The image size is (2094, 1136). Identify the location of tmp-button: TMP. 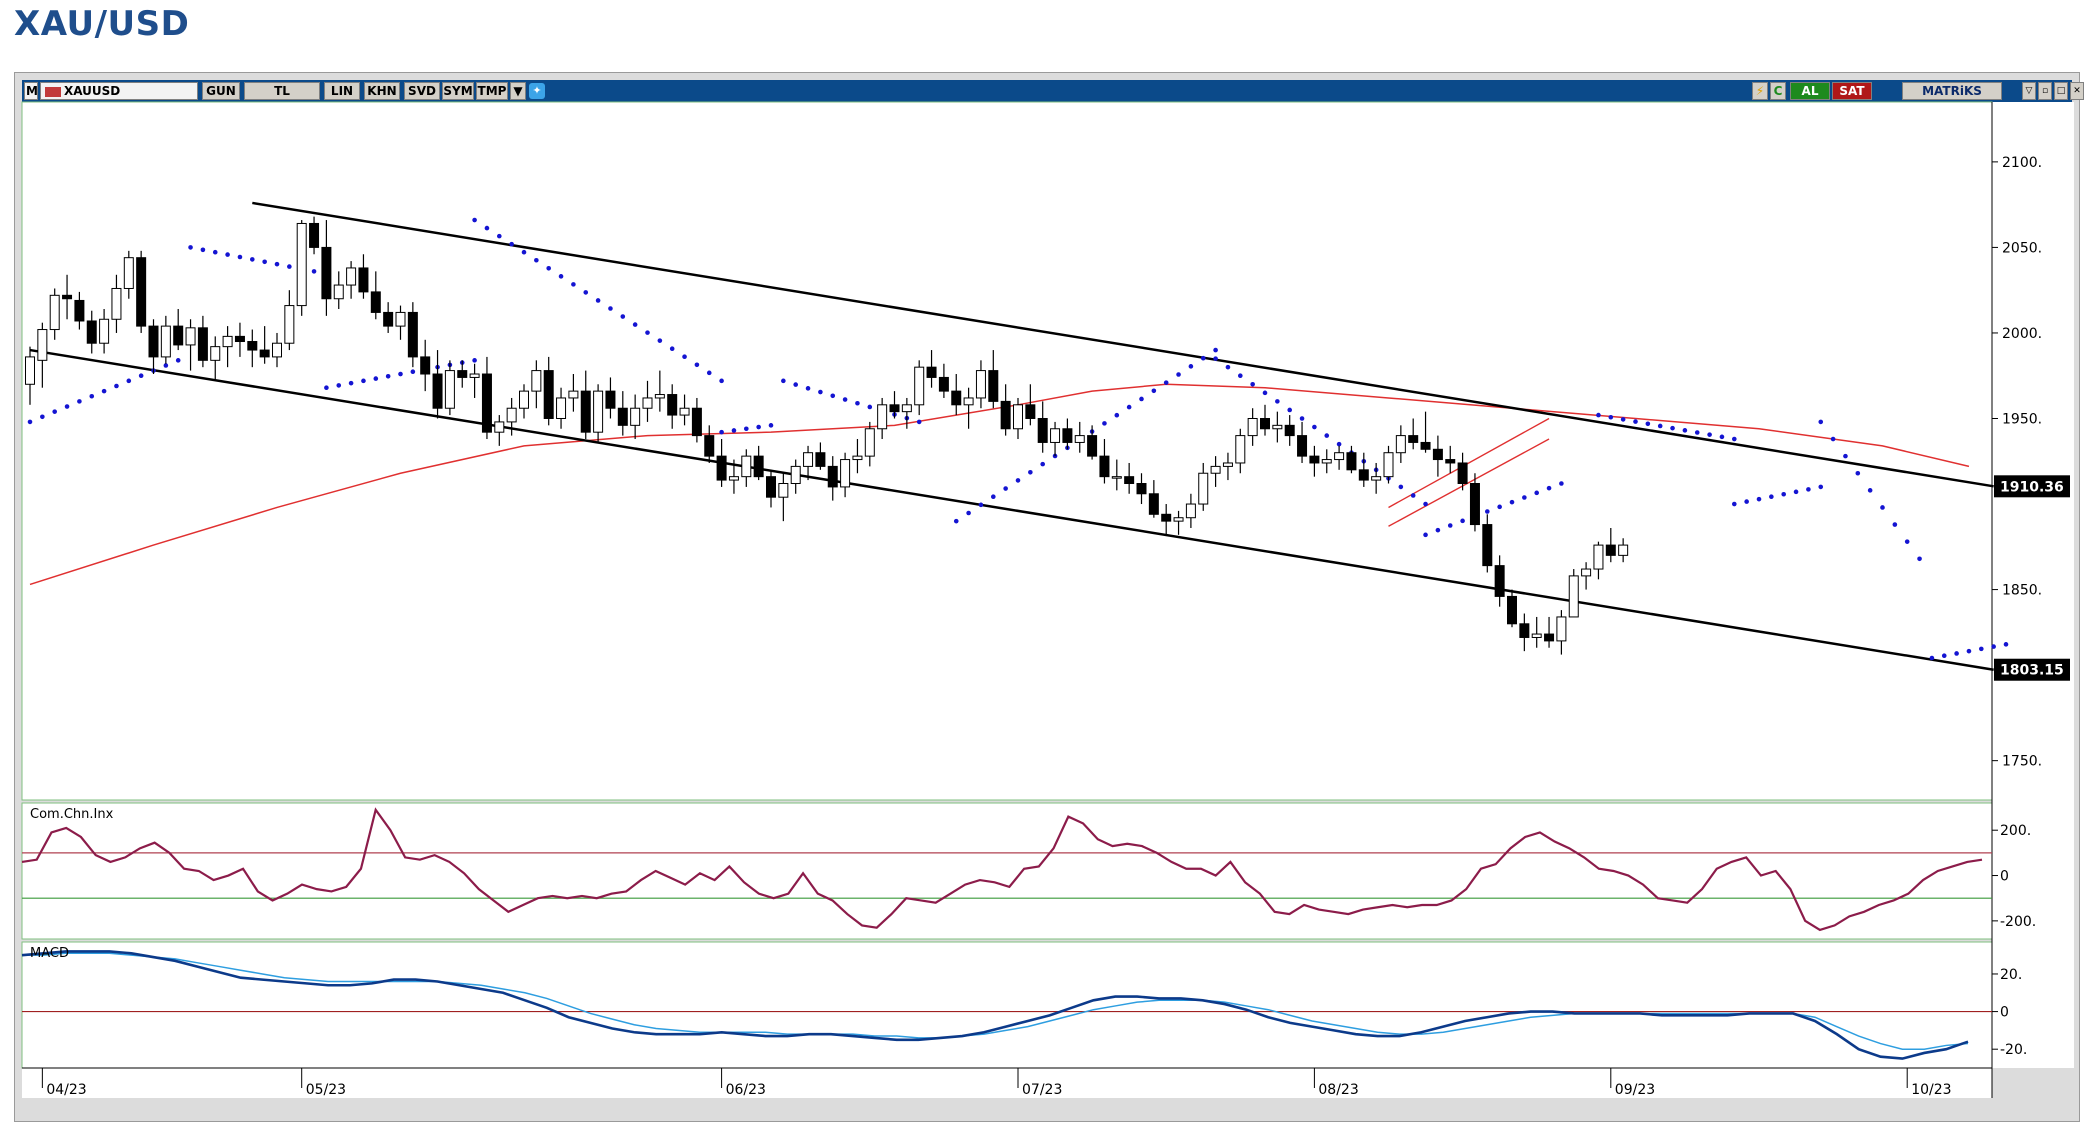
(492, 91).